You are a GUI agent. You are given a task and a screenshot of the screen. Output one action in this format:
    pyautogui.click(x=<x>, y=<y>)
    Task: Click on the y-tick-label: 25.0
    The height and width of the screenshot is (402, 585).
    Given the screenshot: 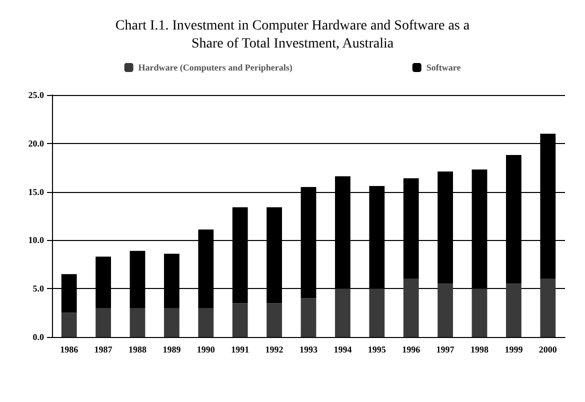 What is the action you would take?
    pyautogui.click(x=36, y=95)
    